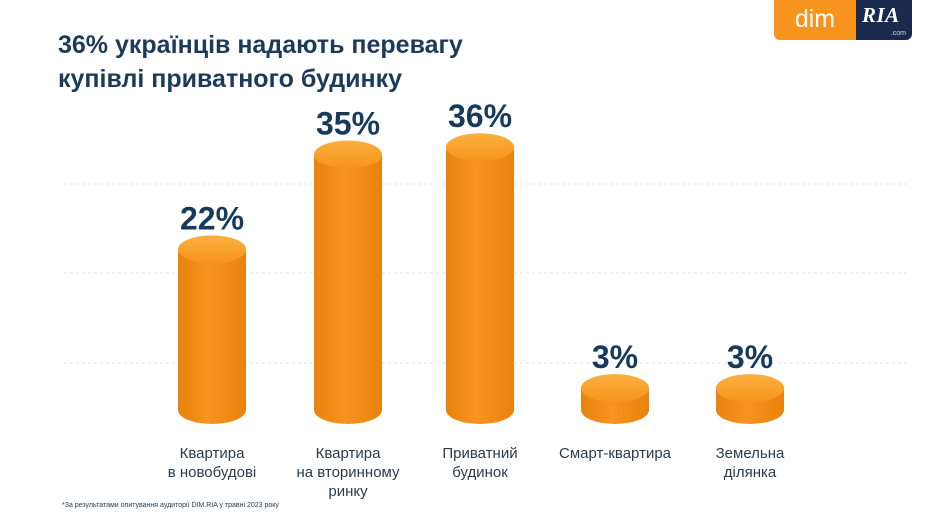 The image size is (940, 529). What do you see at coordinates (348, 472) in the screenshot?
I see `category-label-2: Квартира на вторинному ринку` at bounding box center [348, 472].